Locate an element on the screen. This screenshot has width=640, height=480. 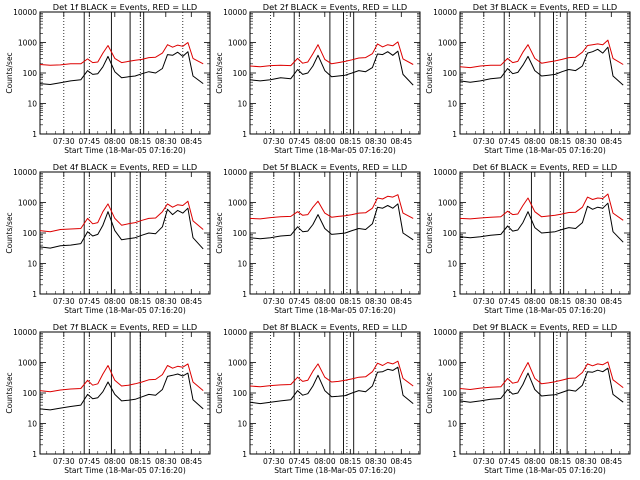
chart-title: Det 9f BLACK = Events, RED = LLD is located at coordinates (545, 327).